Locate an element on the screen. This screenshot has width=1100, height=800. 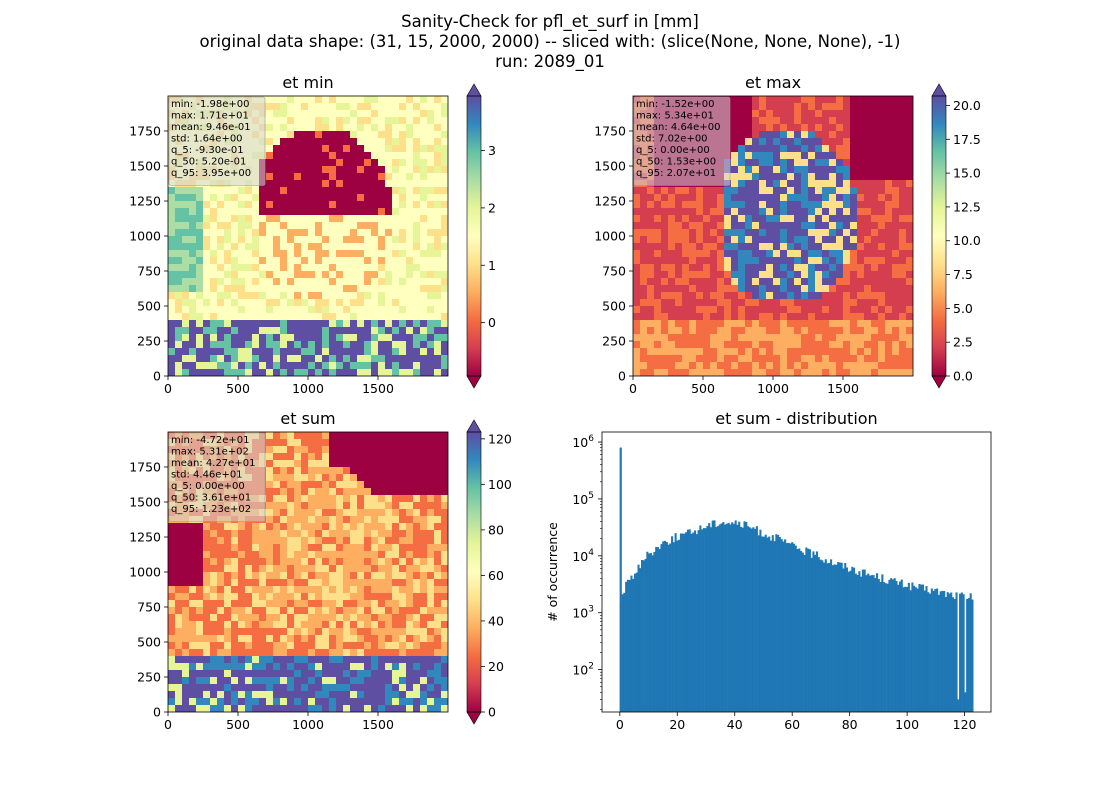
histogram-bar is located at coordinates (666, 626).